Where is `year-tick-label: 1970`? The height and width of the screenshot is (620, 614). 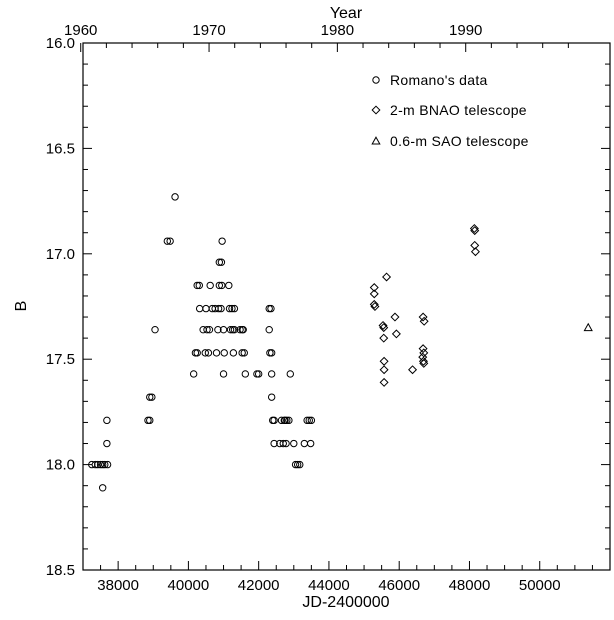 year-tick-label: 1970 is located at coordinates (208, 30).